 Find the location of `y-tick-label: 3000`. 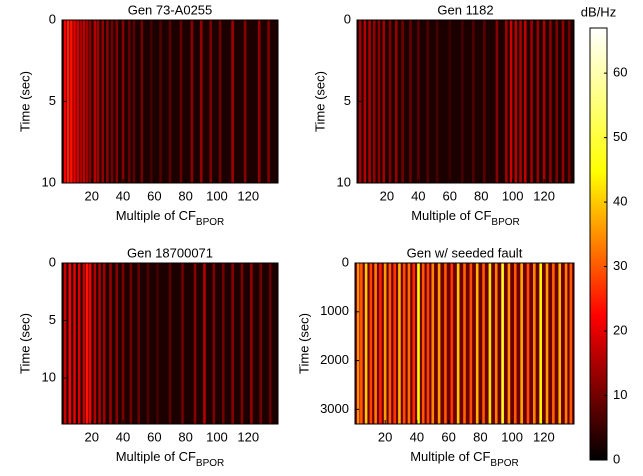

y-tick-label: 3000 is located at coordinates (334, 408).